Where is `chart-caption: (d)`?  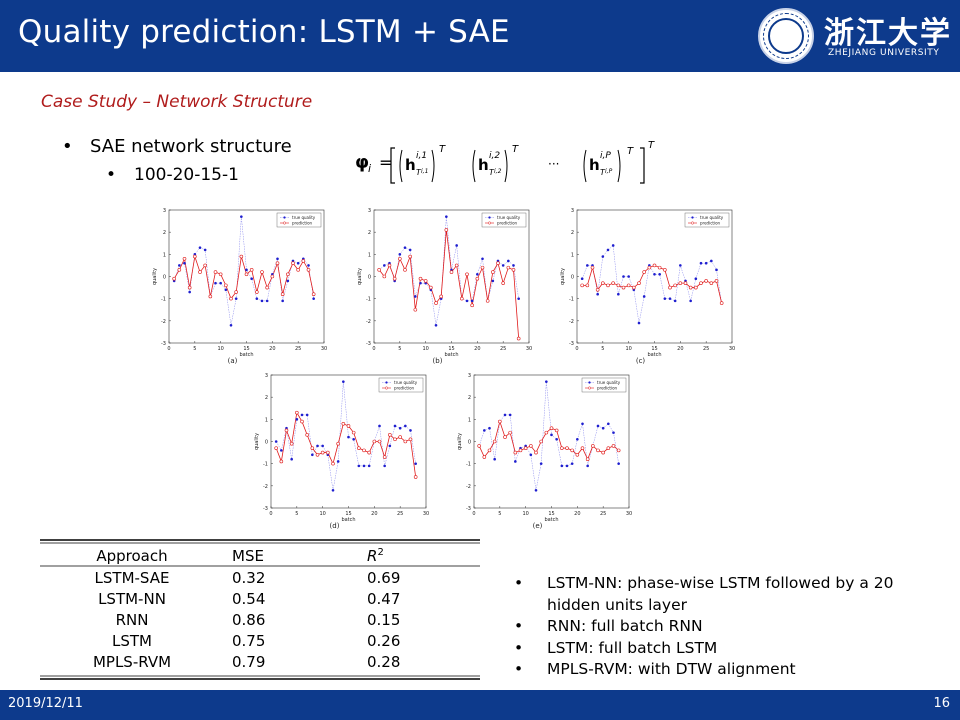 chart-caption: (d) is located at coordinates (335, 526).